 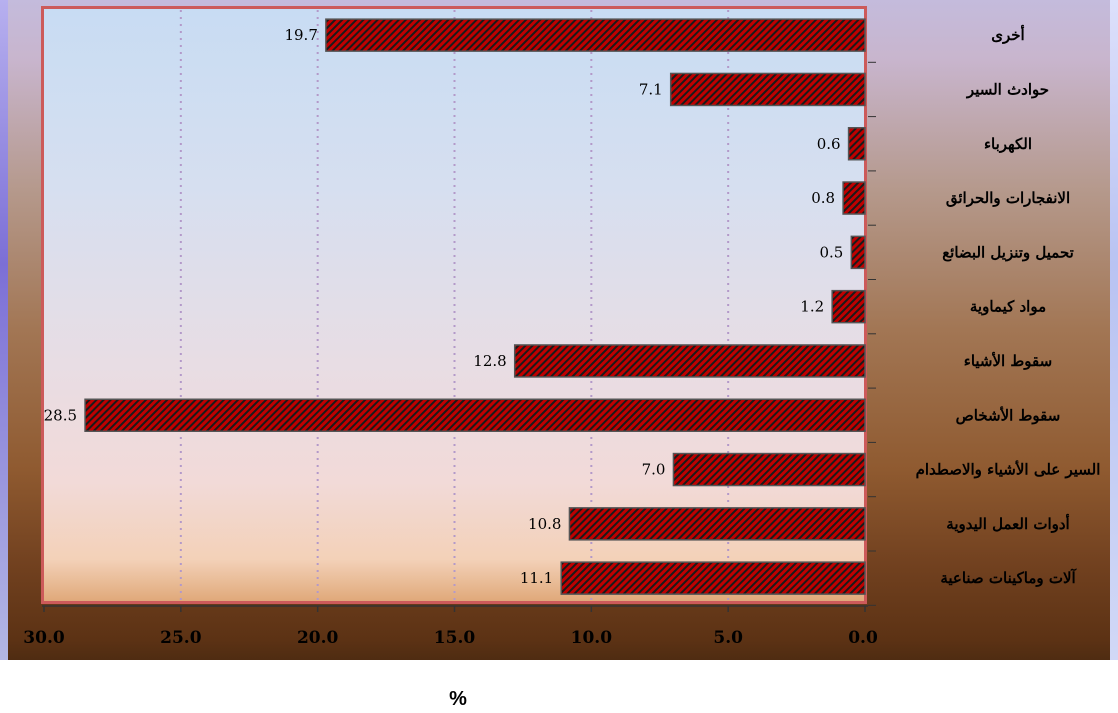 I want to click on frame-left-edge, so click(x=4, y=330).